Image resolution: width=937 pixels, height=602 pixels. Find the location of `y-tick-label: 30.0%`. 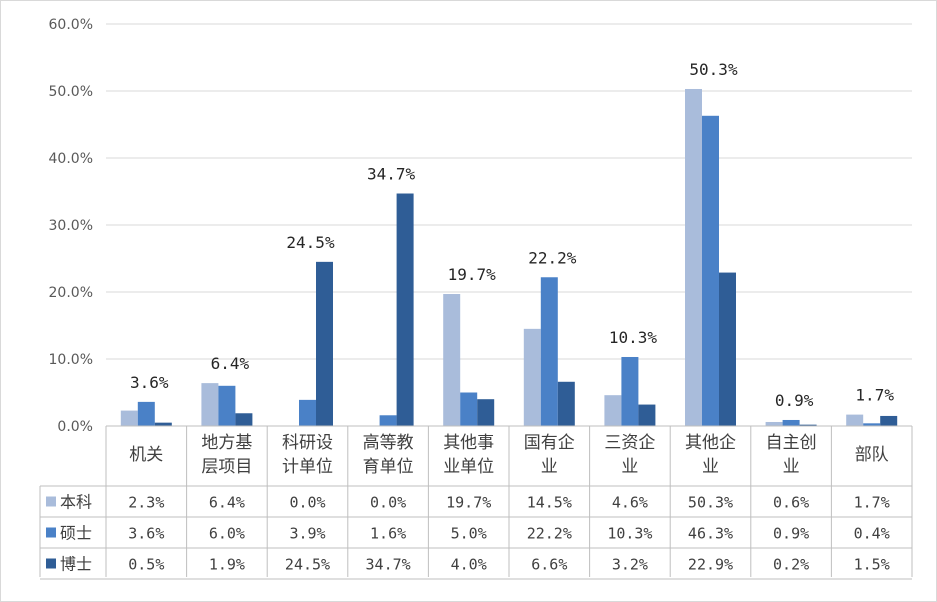

y-tick-label: 30.0% is located at coordinates (71, 226).